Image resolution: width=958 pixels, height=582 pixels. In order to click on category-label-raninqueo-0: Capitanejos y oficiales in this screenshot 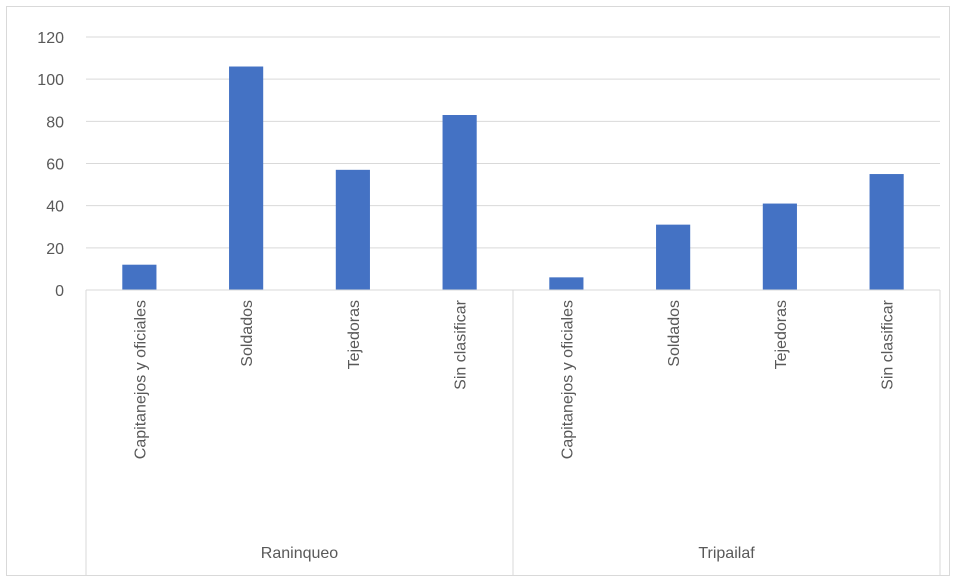, I will do `click(140, 379)`.